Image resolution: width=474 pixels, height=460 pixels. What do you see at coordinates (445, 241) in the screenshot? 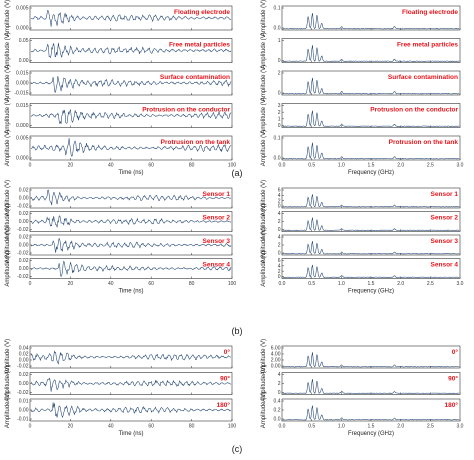
I see `series-annotation: Sensor 3` at bounding box center [445, 241].